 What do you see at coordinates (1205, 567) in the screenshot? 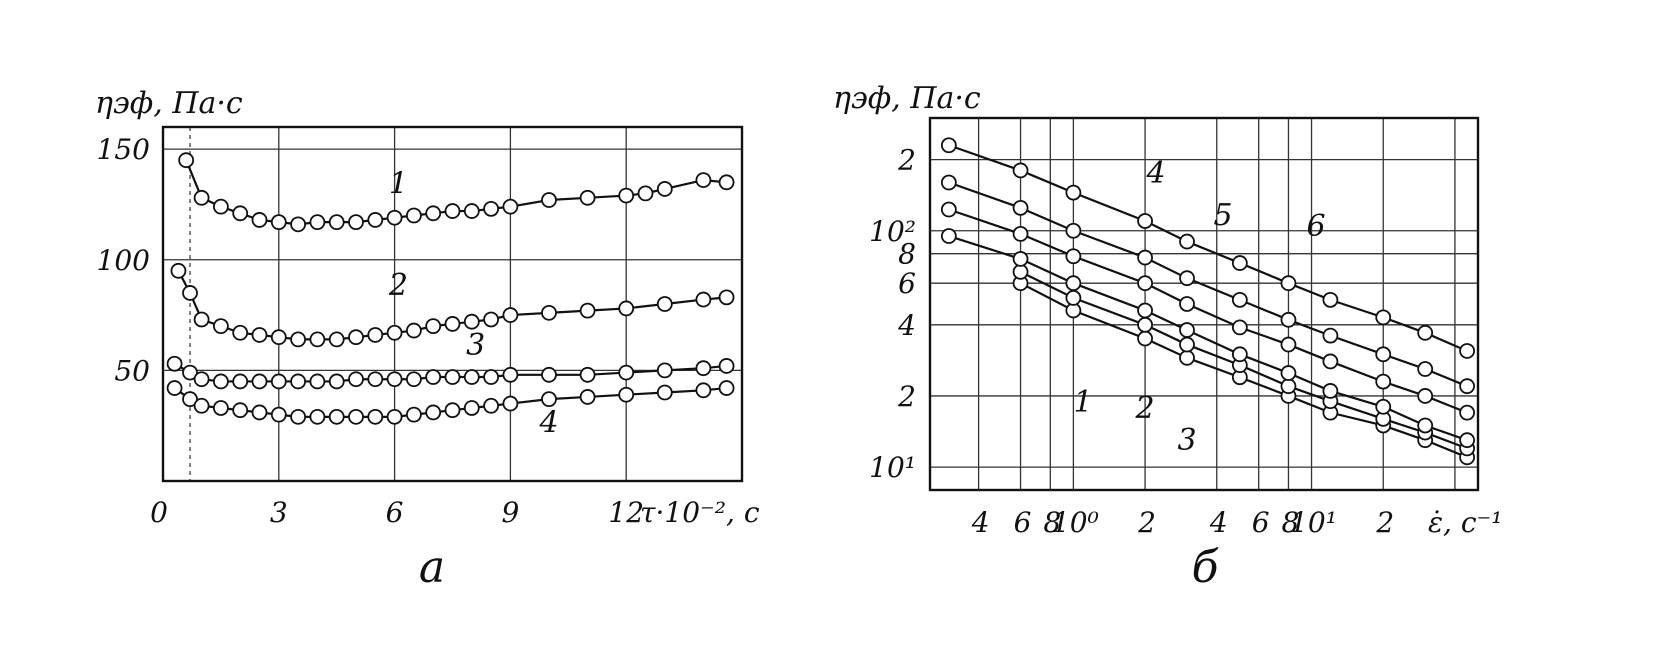
I see `panel-label: б` at bounding box center [1205, 567].